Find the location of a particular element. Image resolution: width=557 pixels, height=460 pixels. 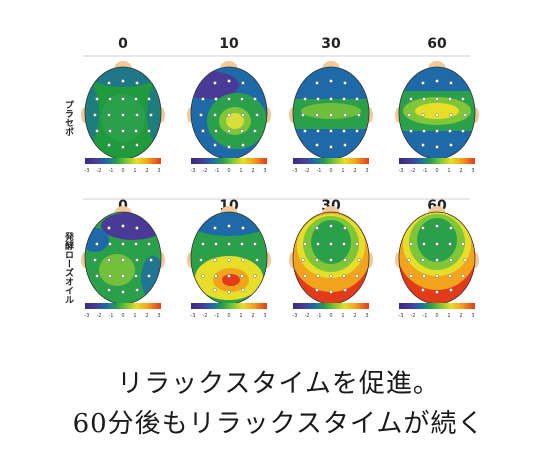

col-header-0-row2: 0 is located at coordinates (123, 206).